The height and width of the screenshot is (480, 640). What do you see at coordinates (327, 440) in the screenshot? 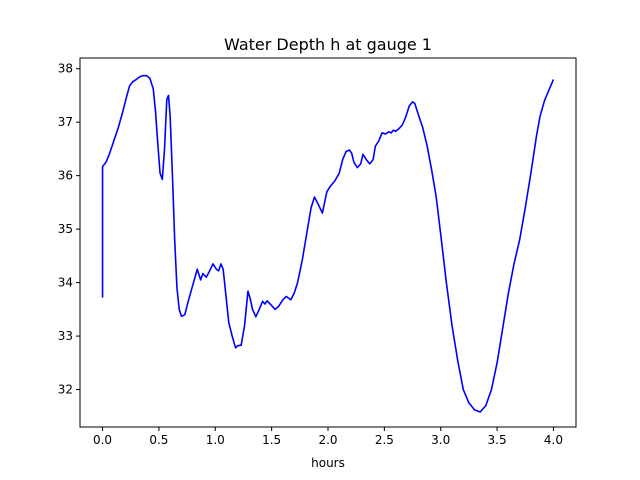
I see `x-tick-label: 2.0` at bounding box center [327, 440].